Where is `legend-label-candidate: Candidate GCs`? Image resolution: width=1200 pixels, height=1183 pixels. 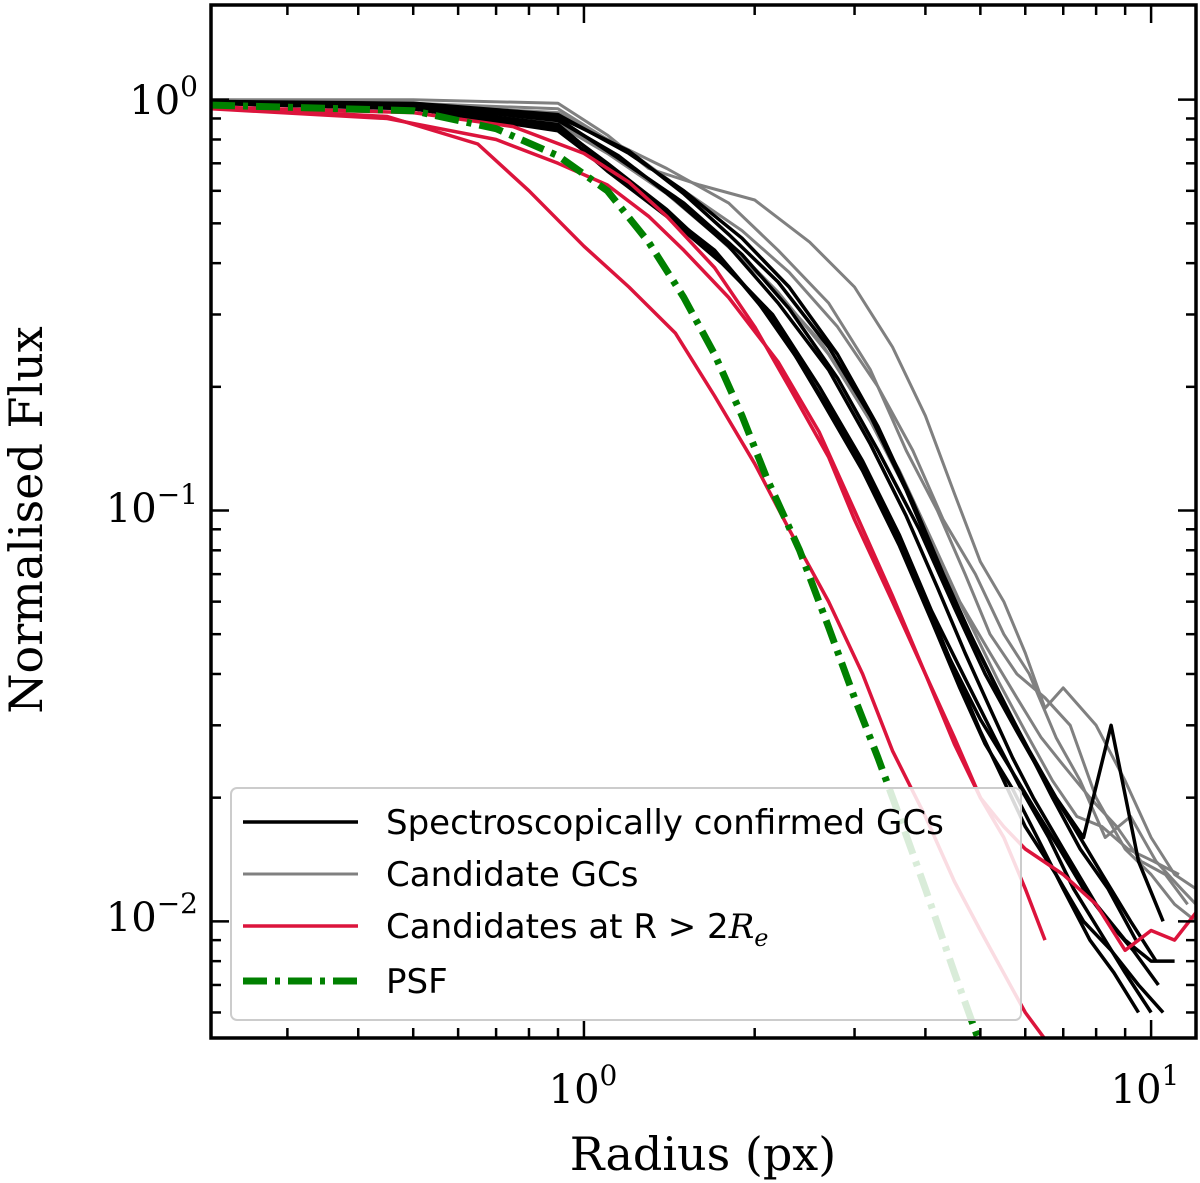 legend-label-candidate: Candidate GCs is located at coordinates (512, 875).